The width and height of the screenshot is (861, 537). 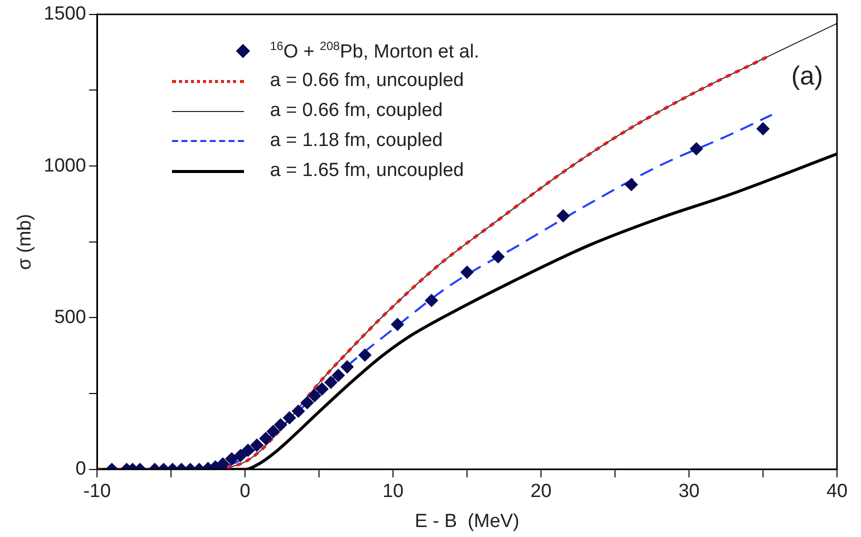 I want to click on legend-label: a = 0.66 fm, uncoupled, so click(x=367, y=81).